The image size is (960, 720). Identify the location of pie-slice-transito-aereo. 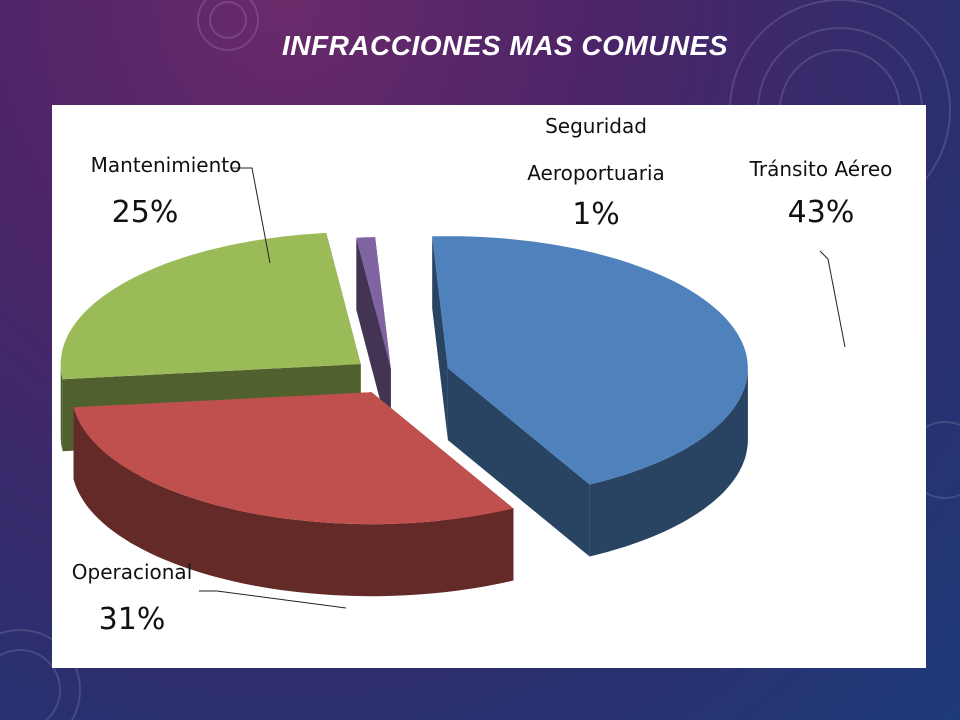
(590, 360).